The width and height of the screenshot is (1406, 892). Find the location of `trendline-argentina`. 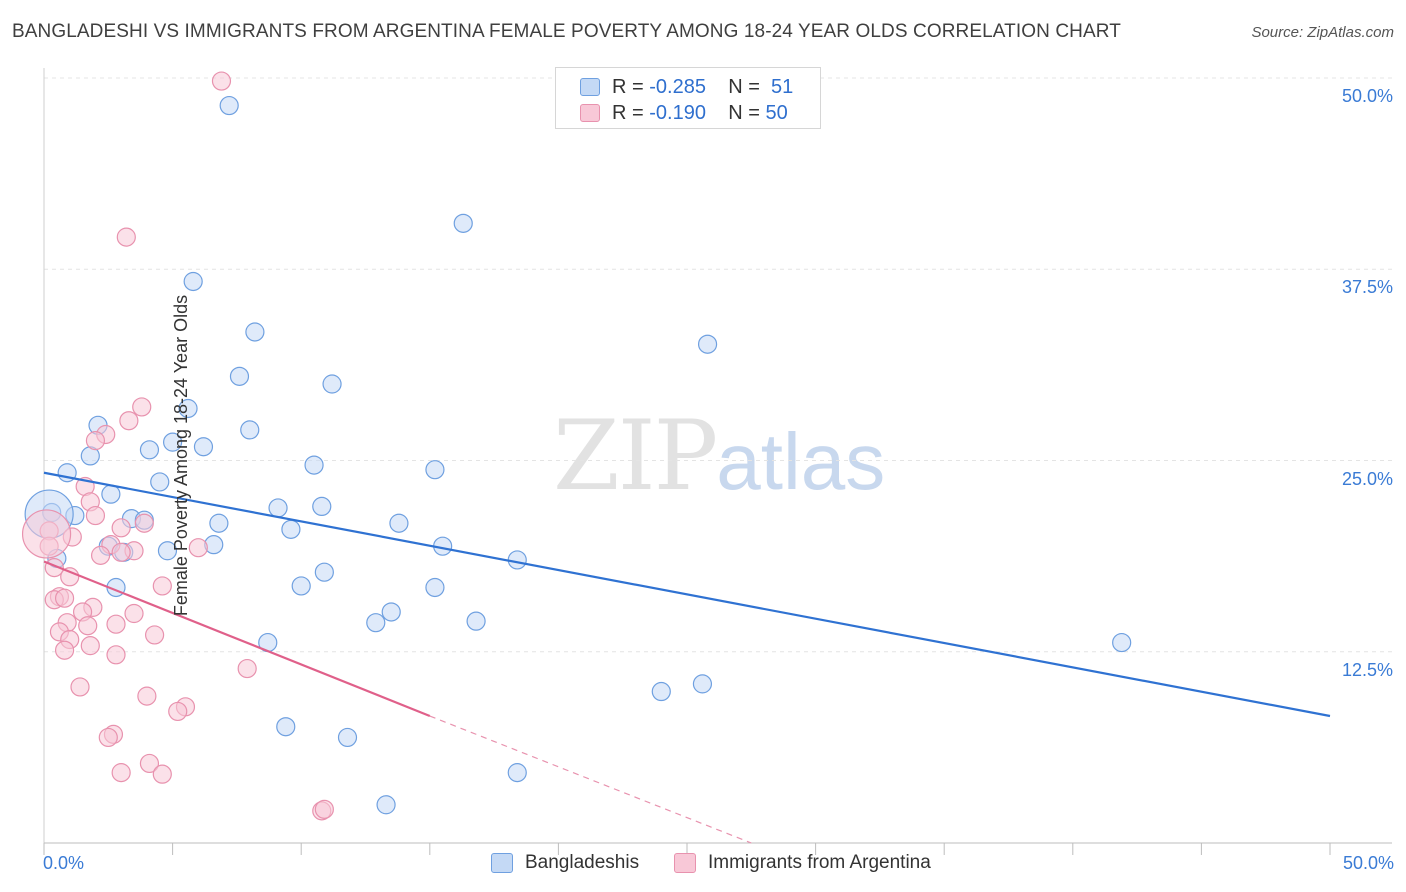

trendline-argentina is located at coordinates (237, 639).